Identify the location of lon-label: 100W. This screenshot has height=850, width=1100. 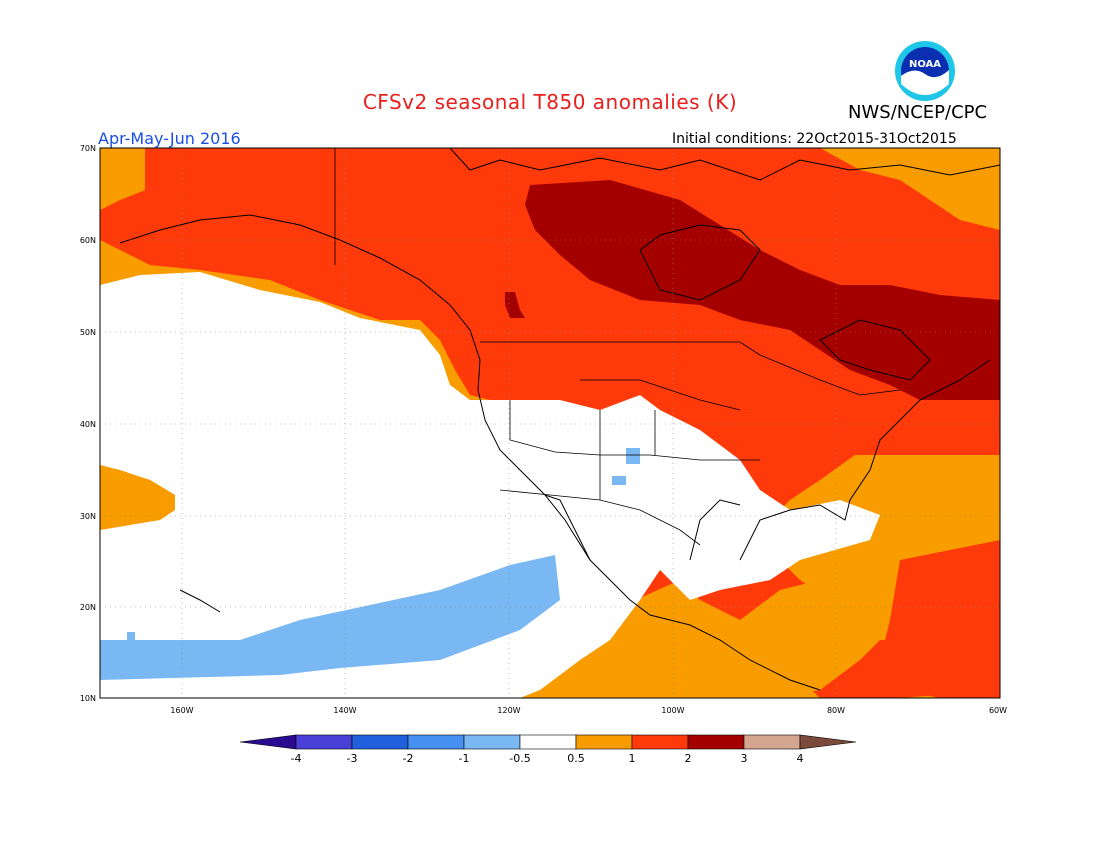
(672, 710).